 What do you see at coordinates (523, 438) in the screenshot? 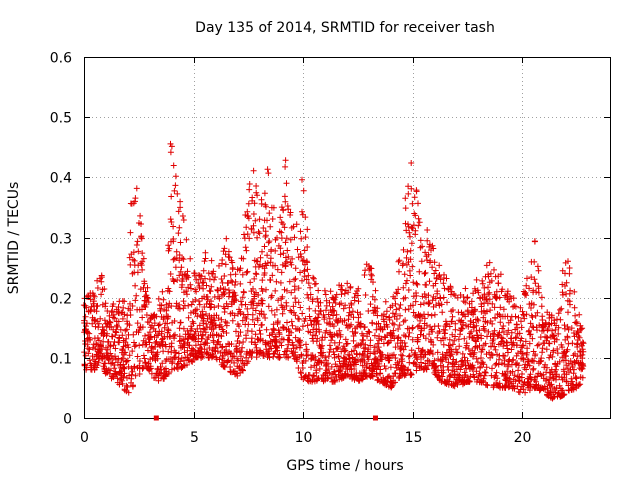
I see `x-tick-label: 20` at bounding box center [523, 438].